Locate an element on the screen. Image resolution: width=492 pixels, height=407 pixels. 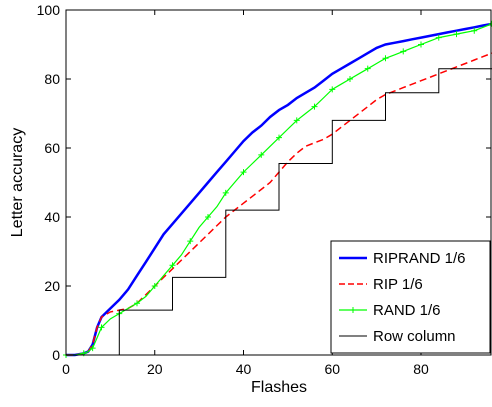
x-axis-title: Flashes is located at coordinates (279, 387).